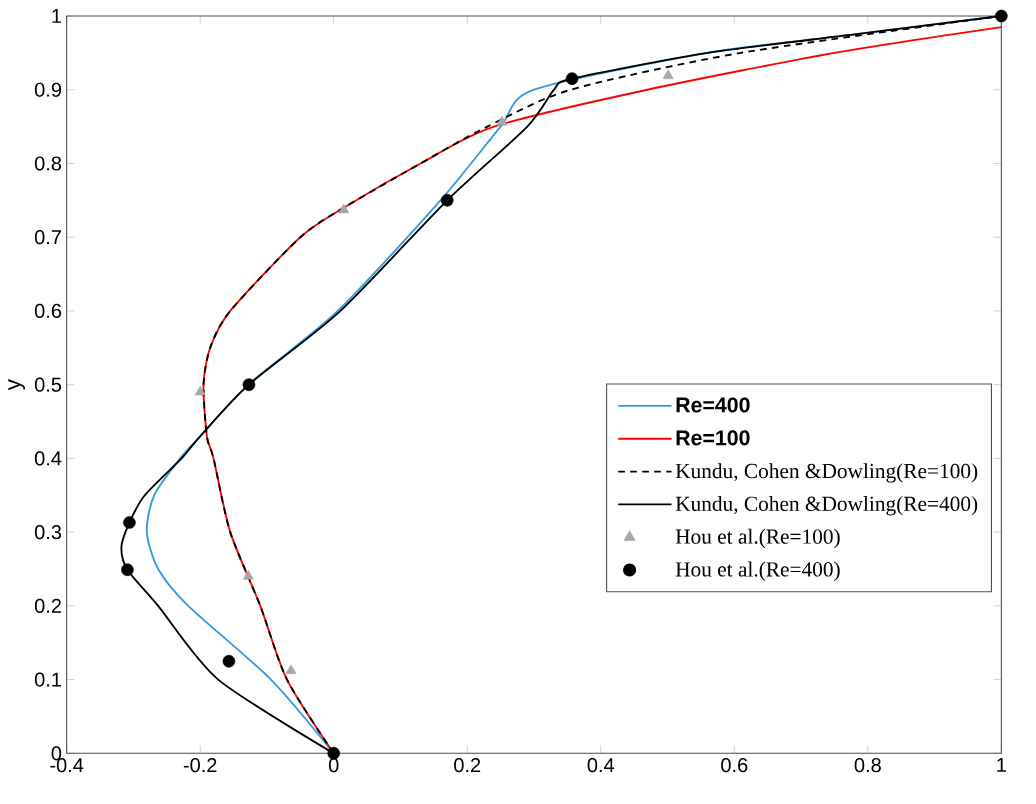  Describe the element at coordinates (56, 16) in the screenshot. I see `y-tick-label: 1` at that location.